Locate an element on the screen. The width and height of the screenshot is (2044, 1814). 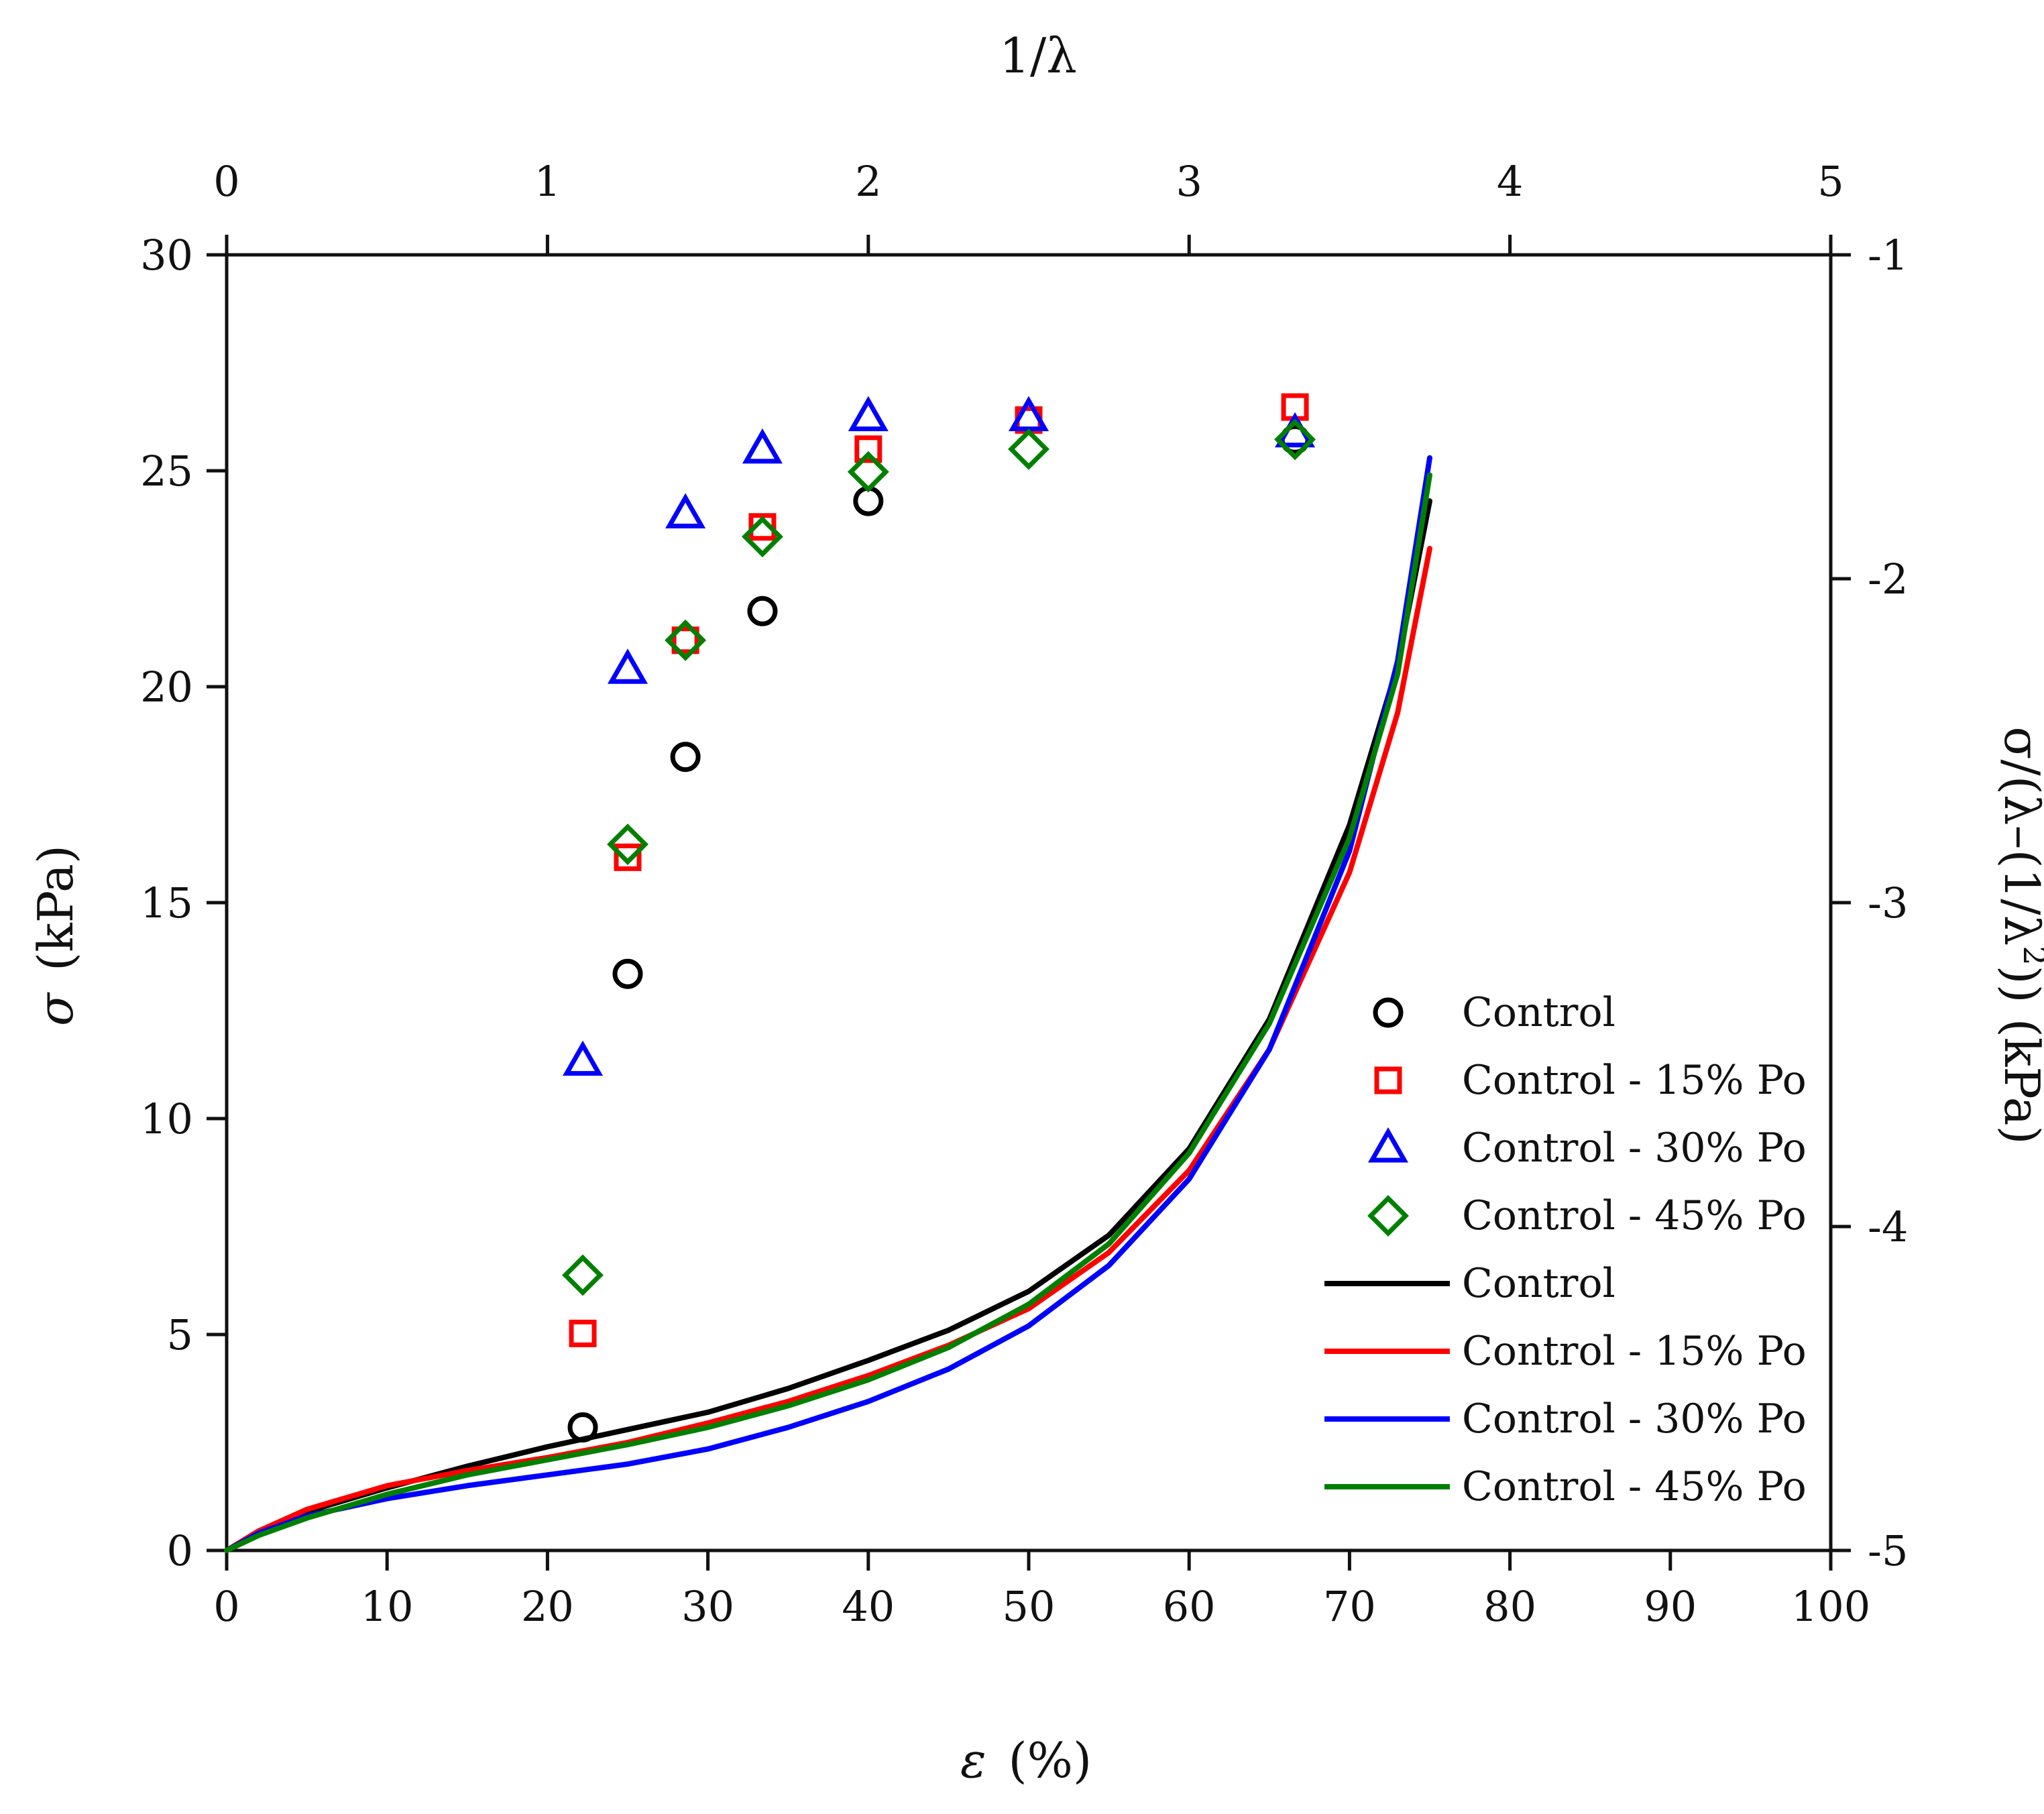
left-tick-label: 5 is located at coordinates (180, 1334).